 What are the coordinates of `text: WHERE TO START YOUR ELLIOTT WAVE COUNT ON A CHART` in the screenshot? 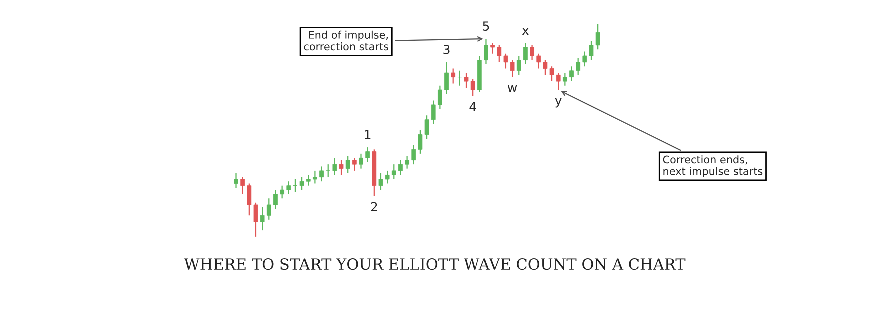 It's located at (435, 264).